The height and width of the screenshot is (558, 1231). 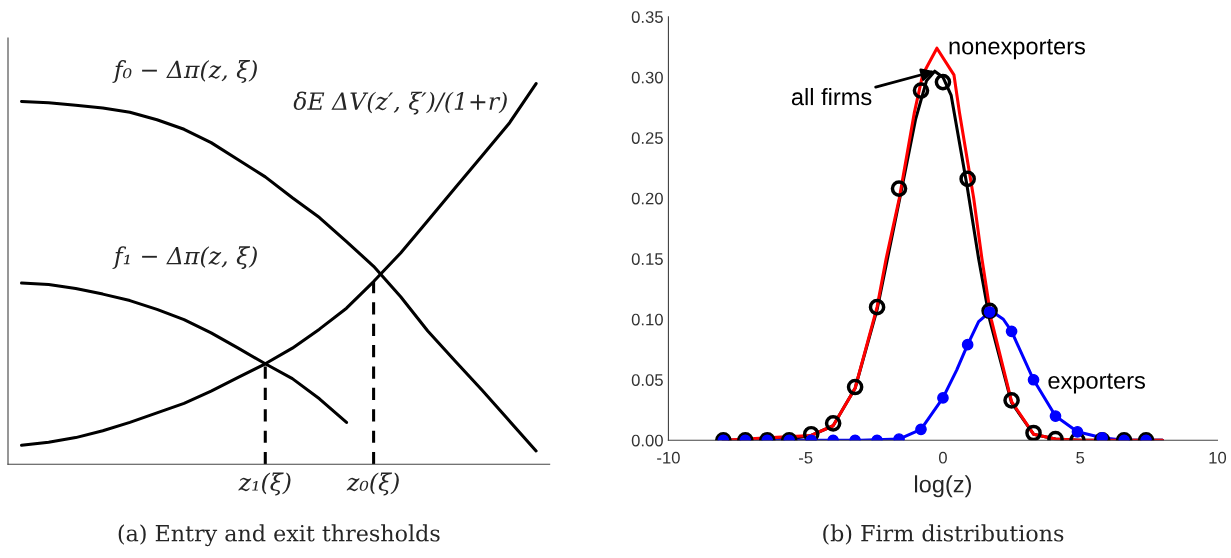 I want to click on y-tick-label: 0.15, so click(x=647, y=259).